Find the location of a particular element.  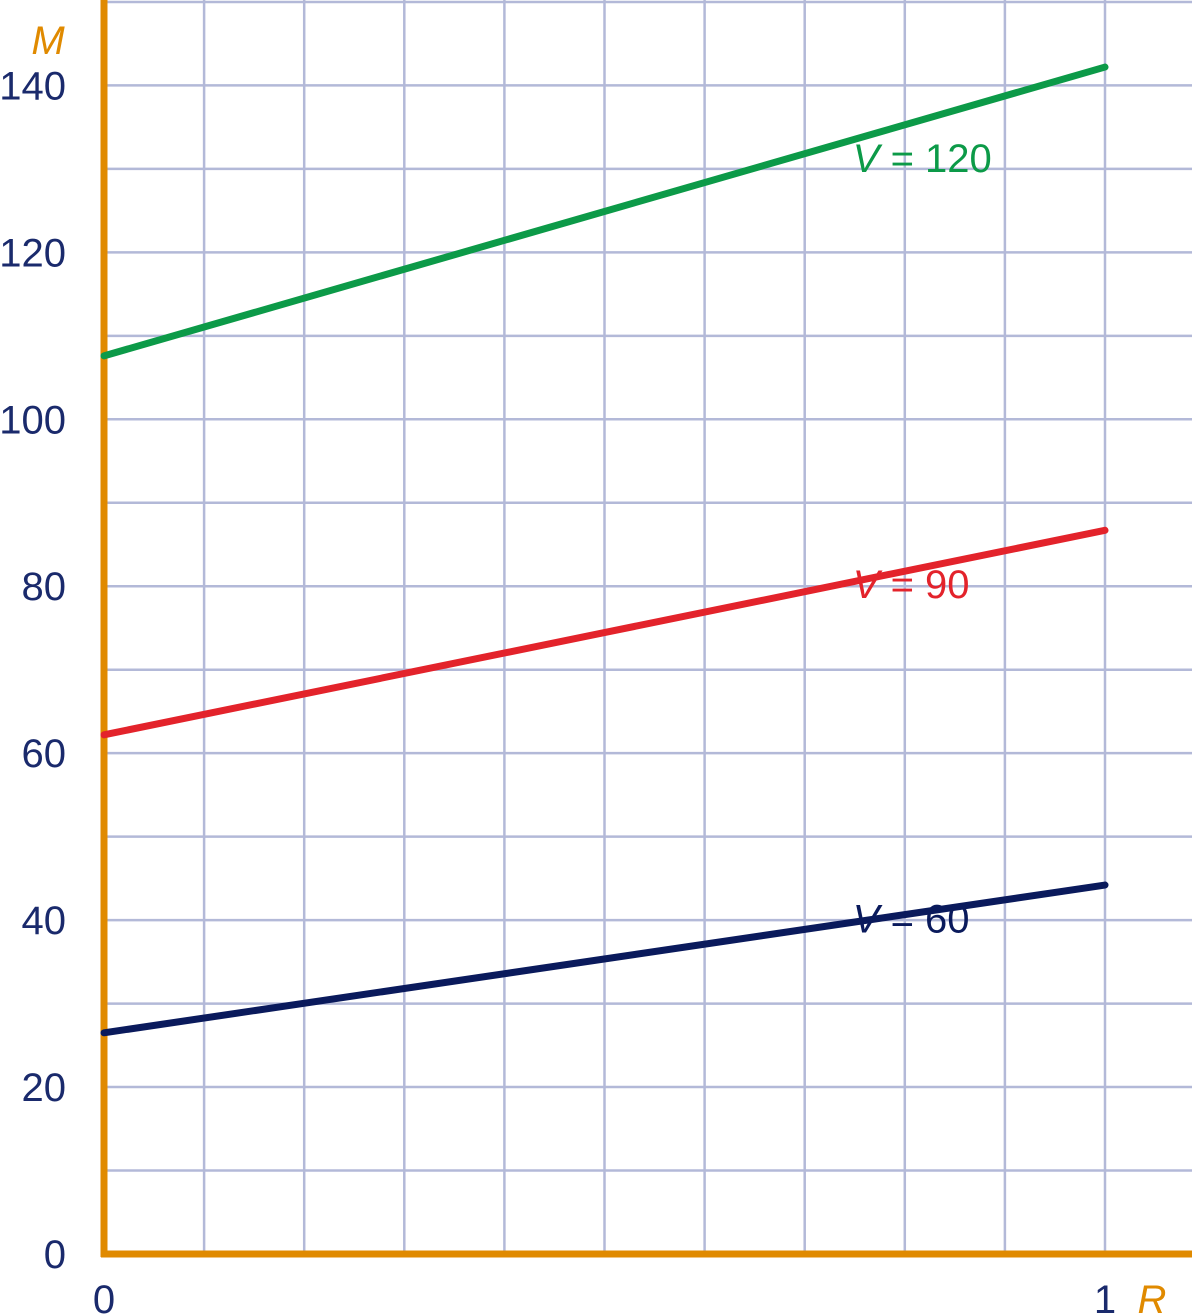

x-axis-label: R is located at coordinates (1152, 1297).